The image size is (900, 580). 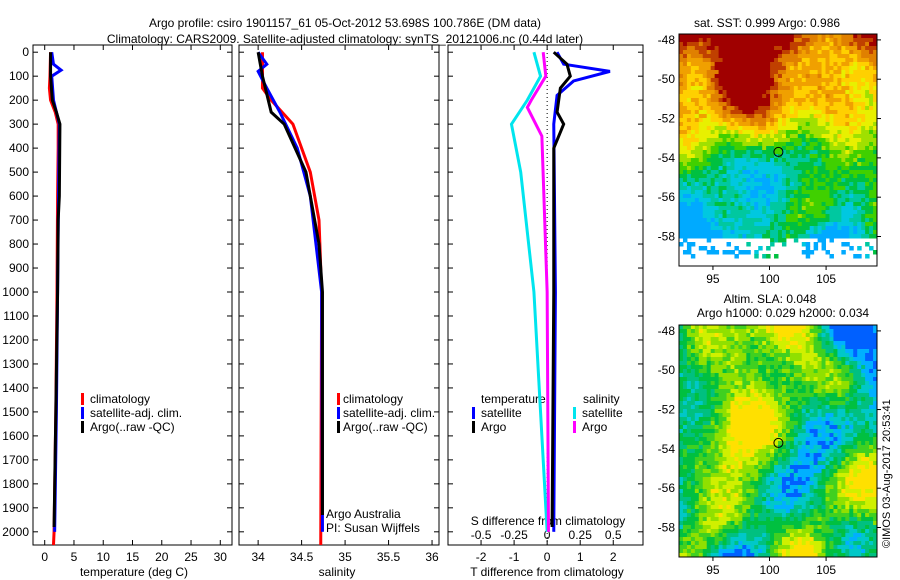 I want to click on series-line-argo-raw-qc-, so click(x=290, y=283).